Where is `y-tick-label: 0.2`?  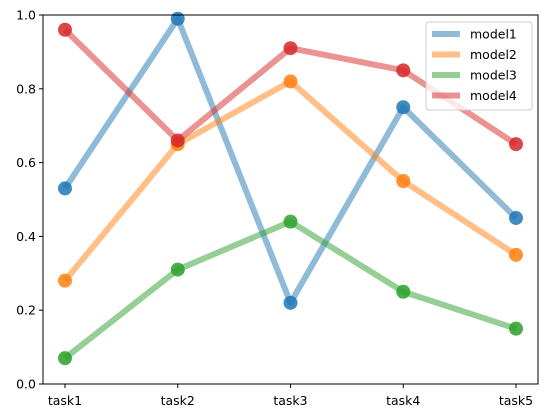
y-tick-label: 0.2 is located at coordinates (26, 310).